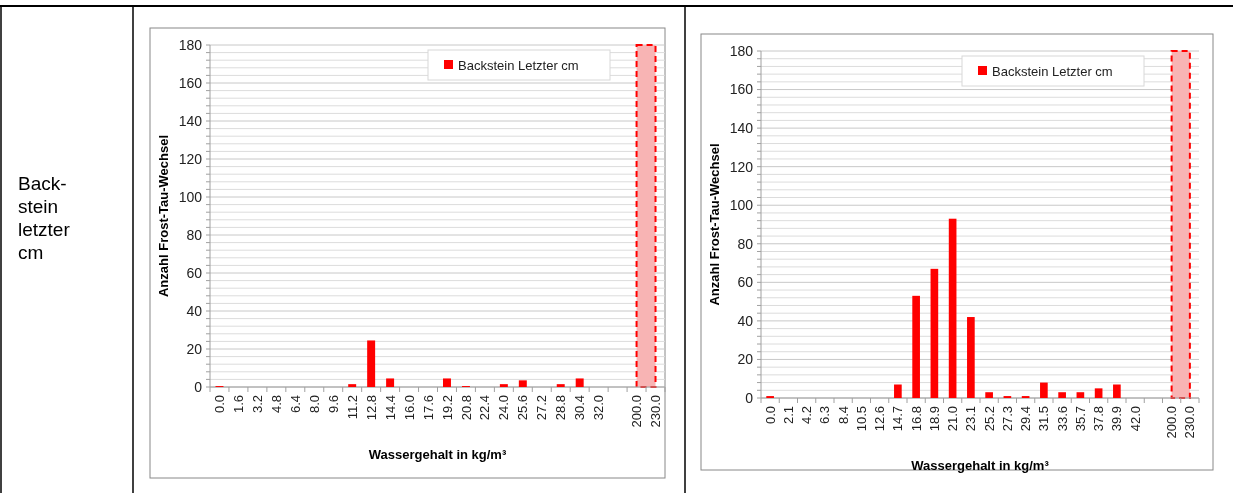  Describe the element at coordinates (580, 408) in the screenshot. I see `x-tick-label: 30.4` at that location.